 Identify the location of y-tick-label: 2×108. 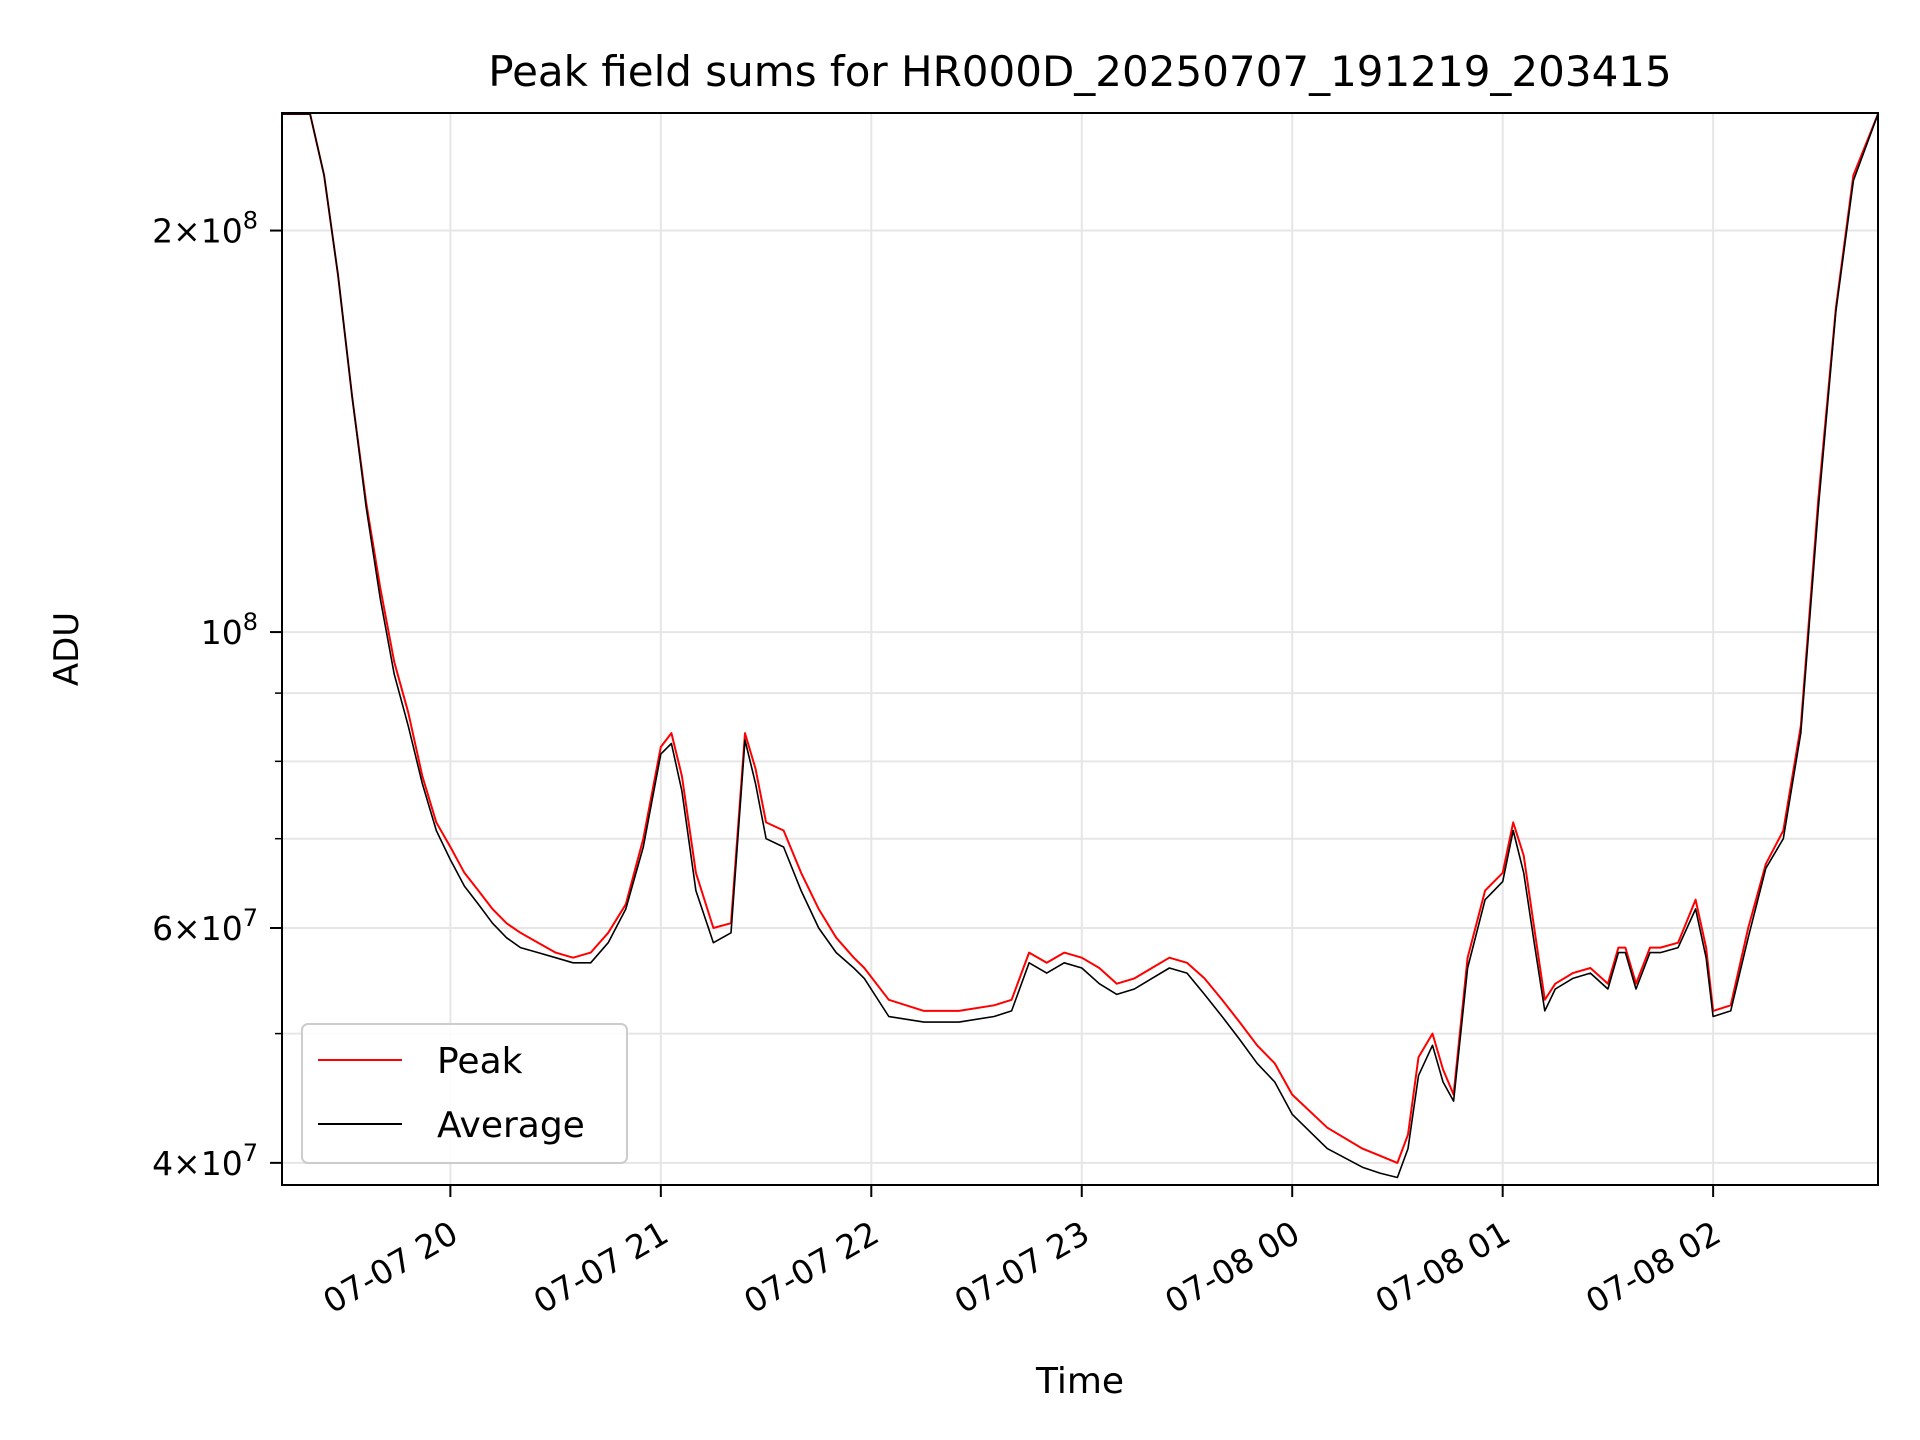
(205, 229).